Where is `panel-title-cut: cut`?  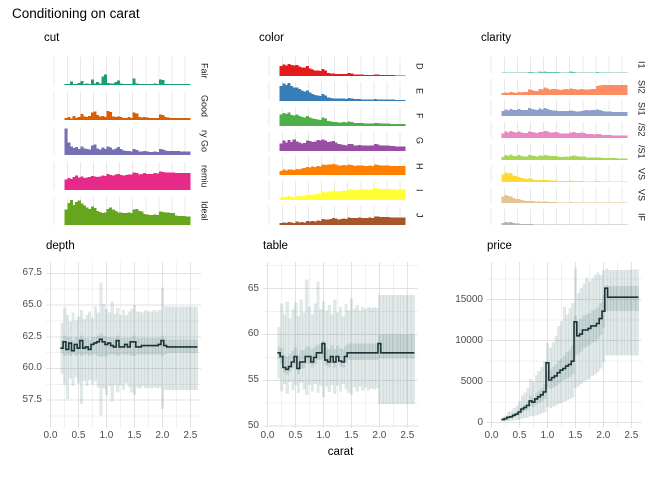
panel-title-cut: cut is located at coordinates (52, 38).